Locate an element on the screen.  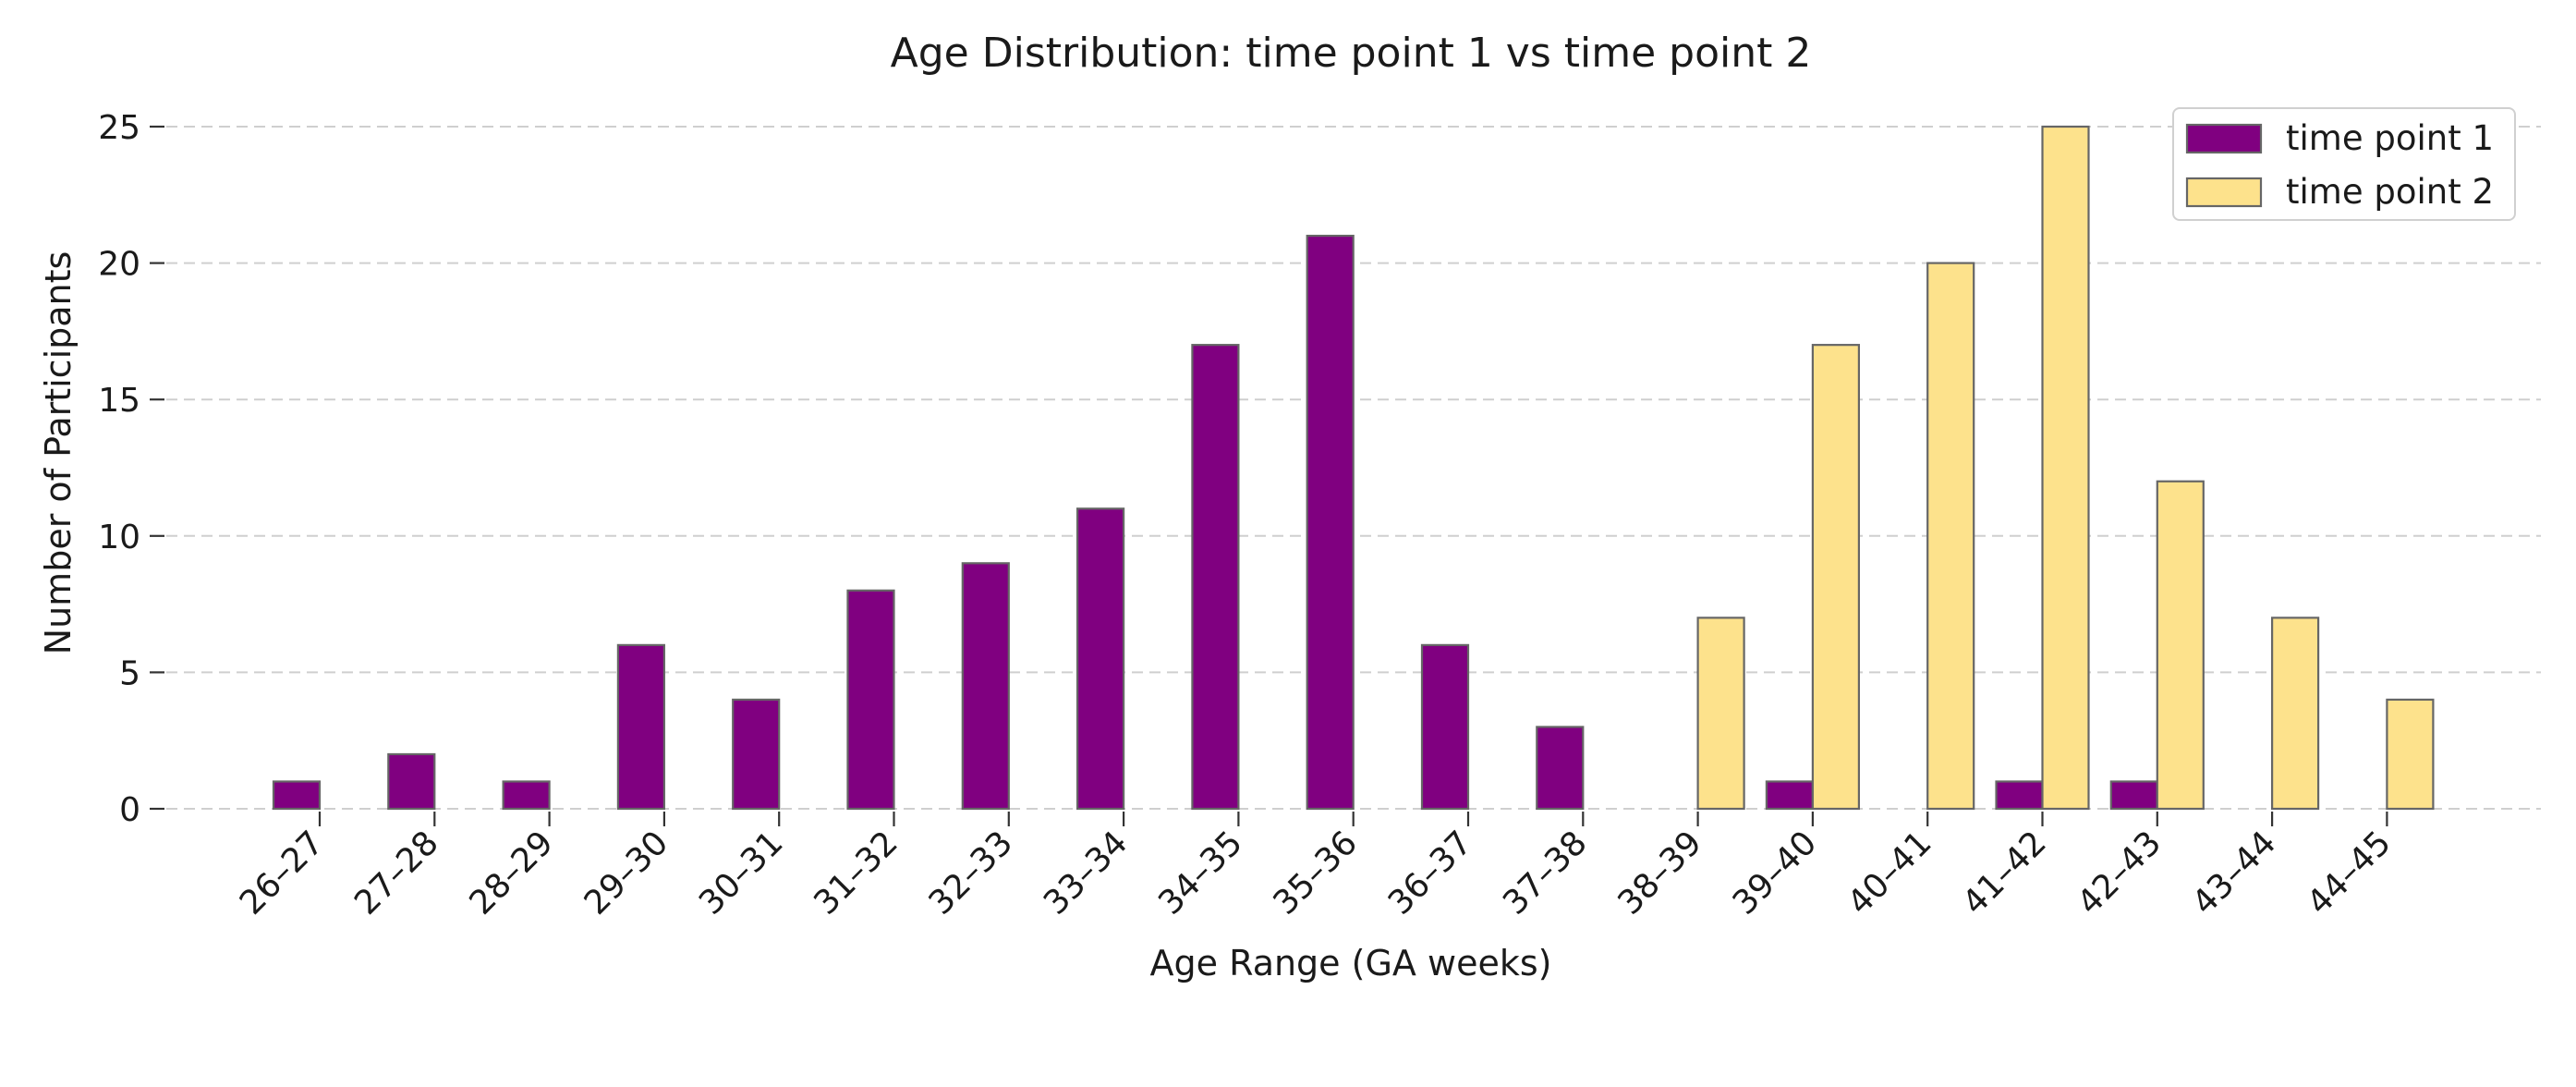
x-tick-label: 30–31 is located at coordinates (741, 873).